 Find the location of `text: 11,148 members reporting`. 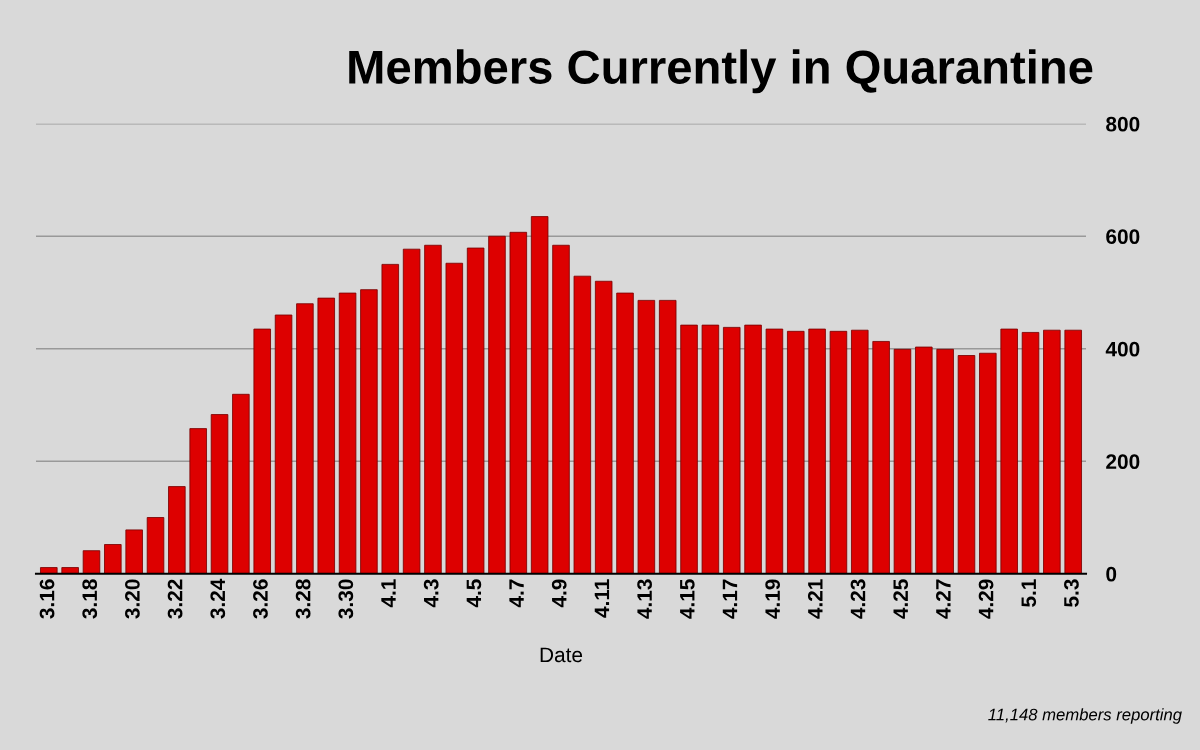

text: 11,148 members reporting is located at coordinates (1085, 716).